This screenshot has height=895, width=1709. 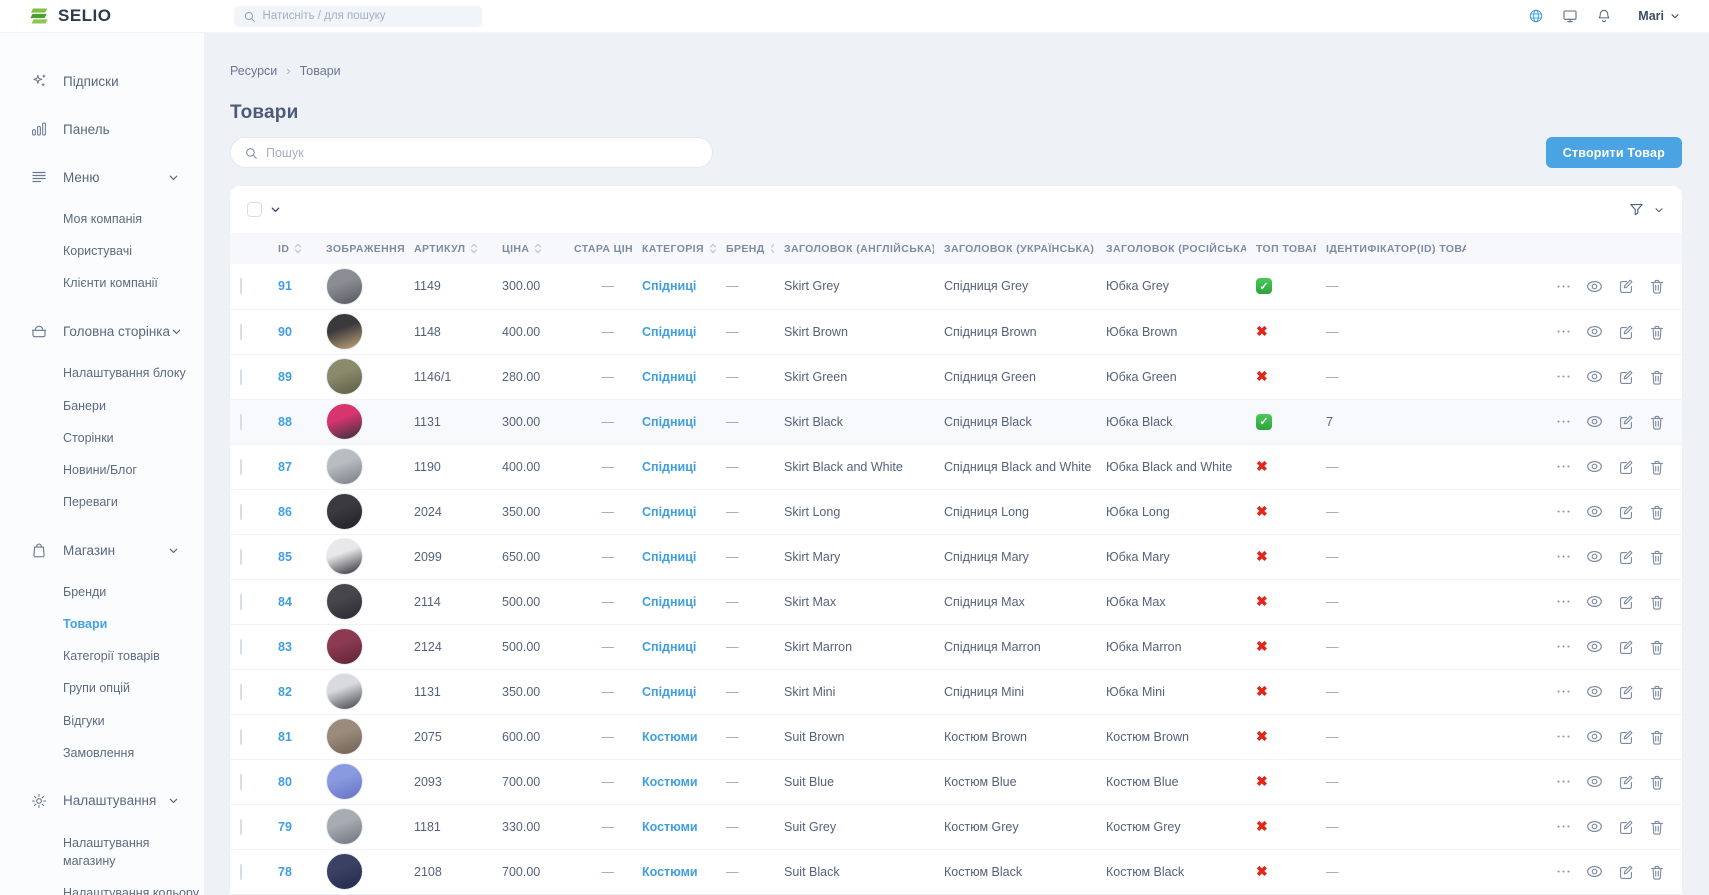 What do you see at coordinates (1604, 16) in the screenshot?
I see `bell-icon` at bounding box center [1604, 16].